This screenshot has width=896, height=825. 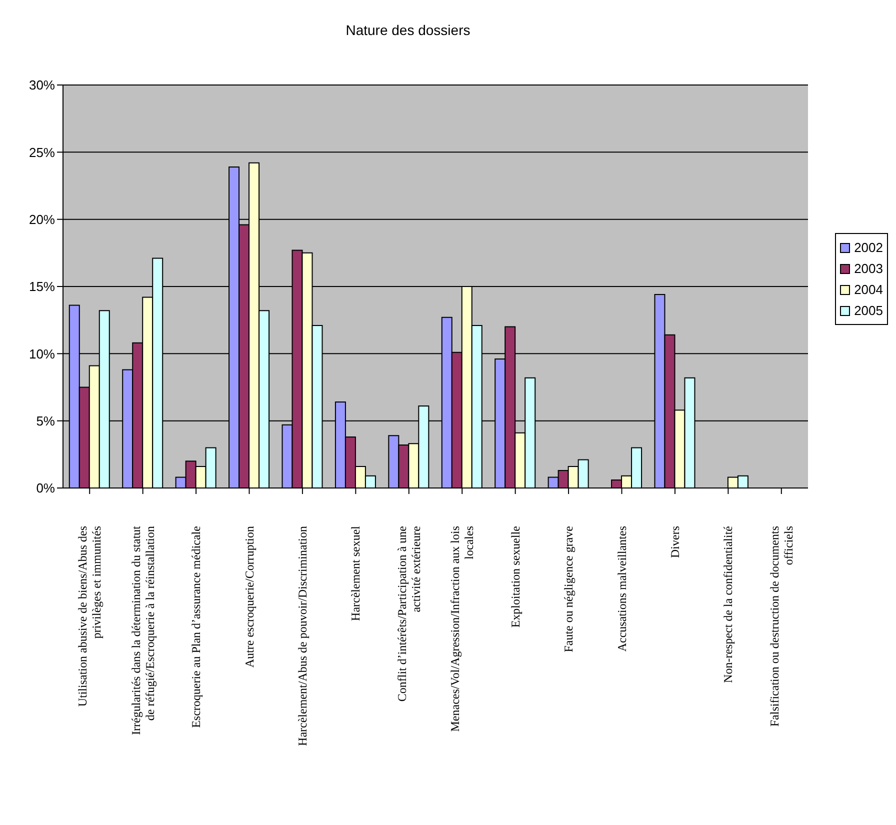 What do you see at coordinates (42, 286) in the screenshot?
I see `y-tick-label: 15%` at bounding box center [42, 286].